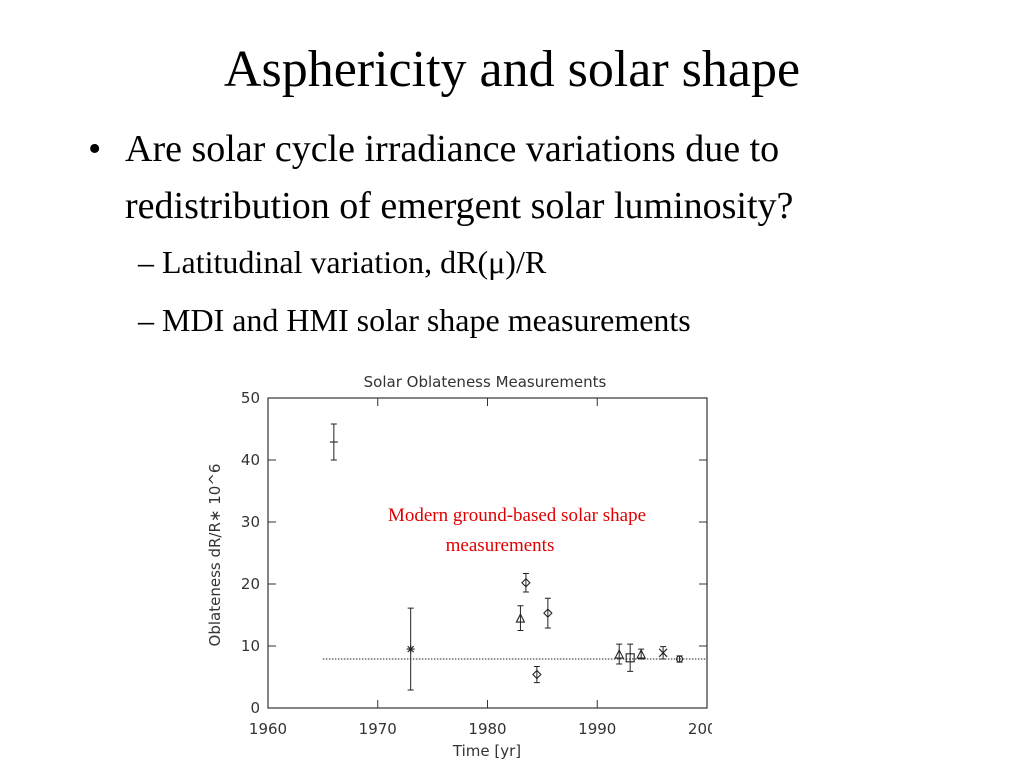 Image resolution: width=1024 pixels, height=768 pixels. I want to click on sub-bullet: – Latitudinal variation, dR(μ)/R, so click(342, 262).